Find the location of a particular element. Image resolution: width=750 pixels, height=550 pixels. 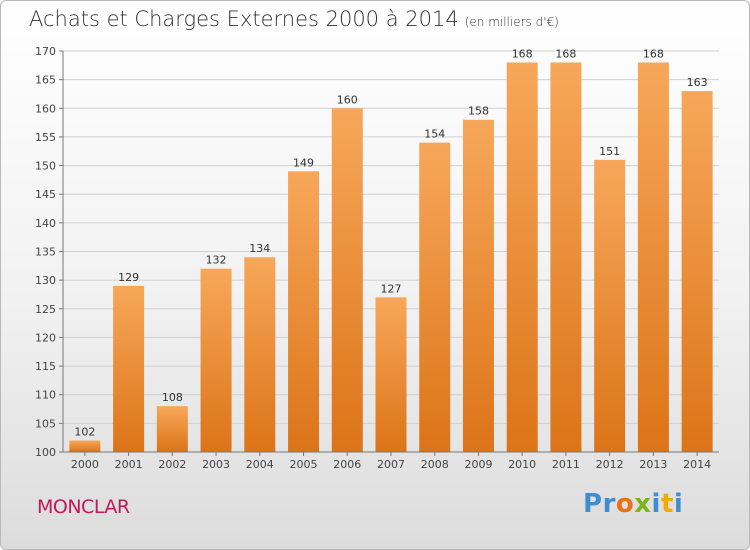

data-label-2013: 168 is located at coordinates (653, 53).